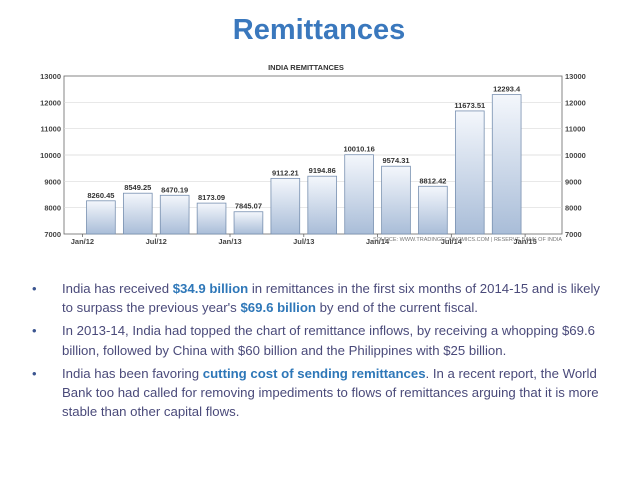  What do you see at coordinates (278, 308) in the screenshot?
I see `highlighted-text: $69.6 billion` at bounding box center [278, 308].